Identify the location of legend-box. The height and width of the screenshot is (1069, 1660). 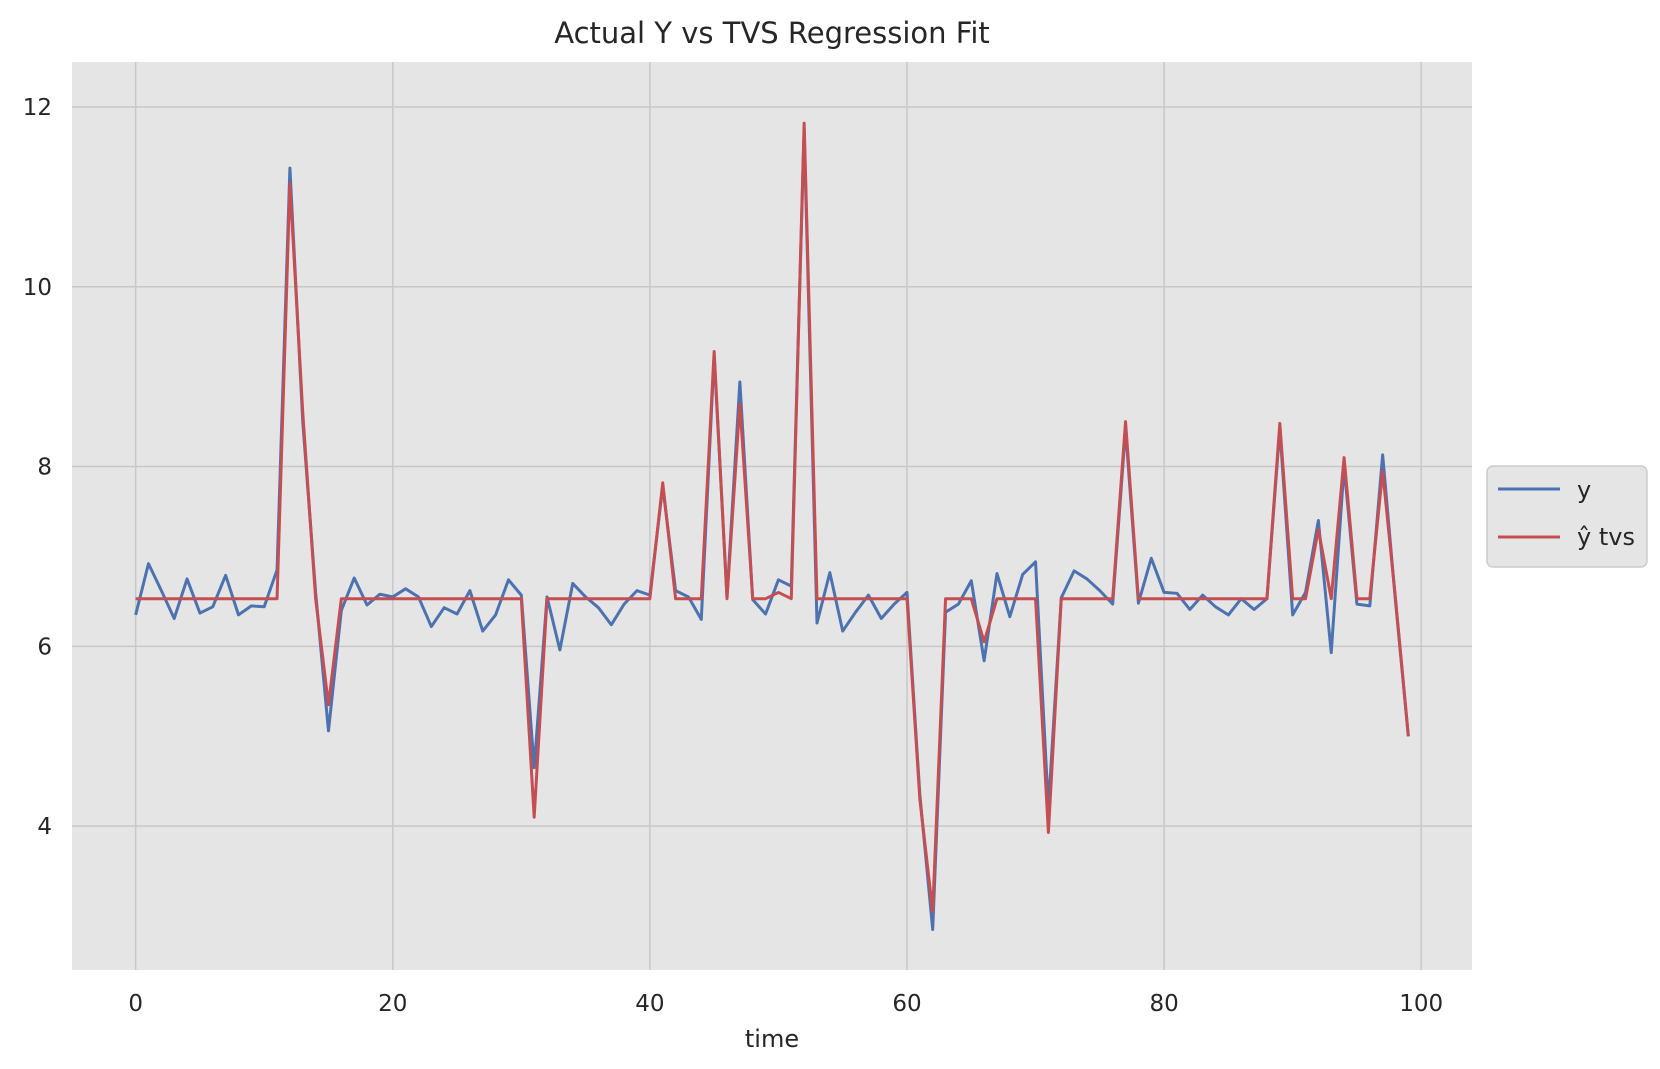
(1567, 516).